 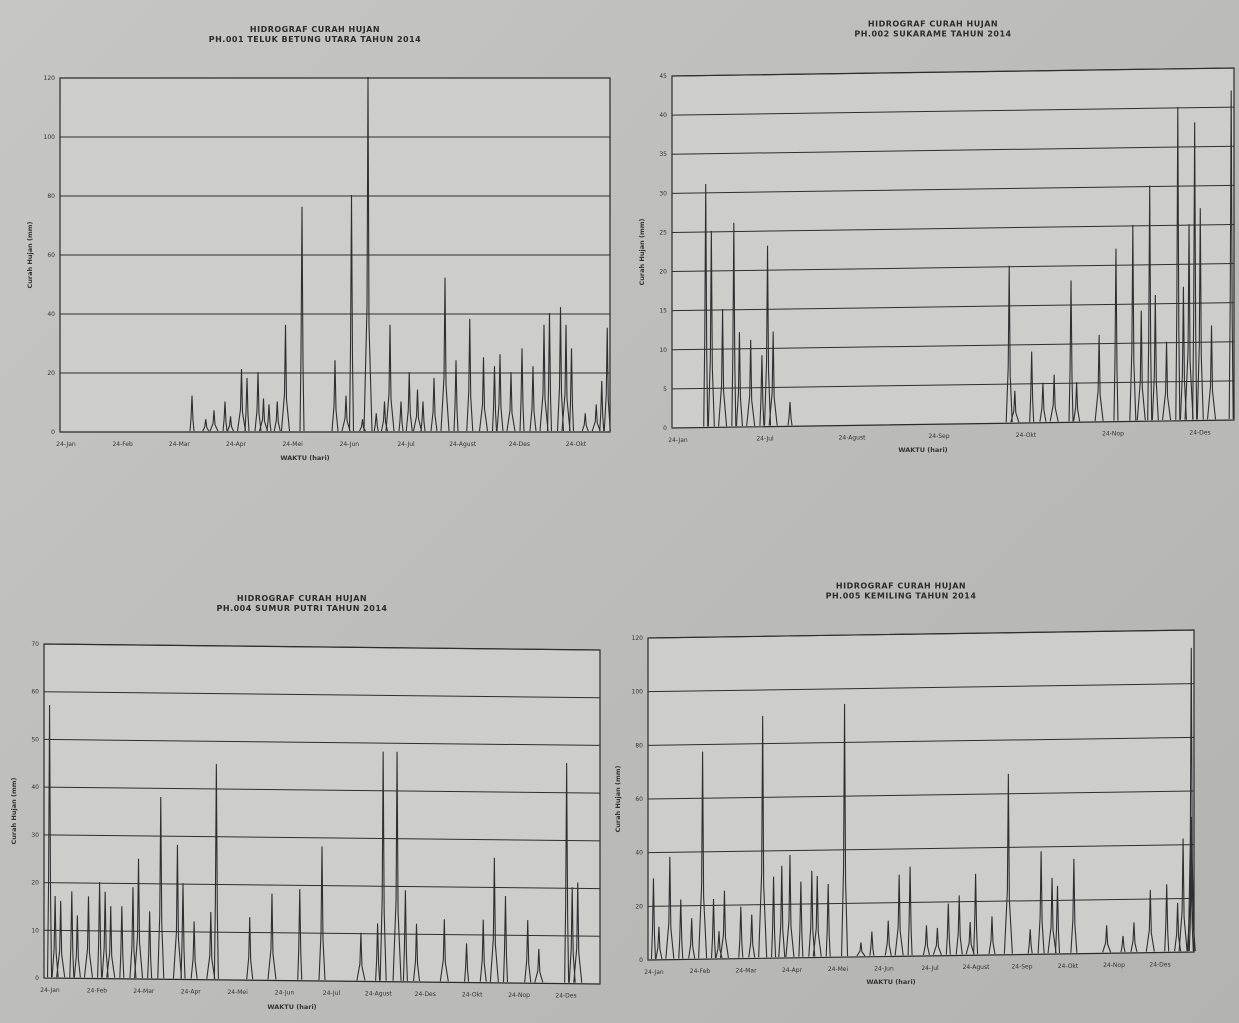 What do you see at coordinates (642, 252) in the screenshot?
I see `chart-2-y-axis-label: Curah Hujan (mm)` at bounding box center [642, 252].